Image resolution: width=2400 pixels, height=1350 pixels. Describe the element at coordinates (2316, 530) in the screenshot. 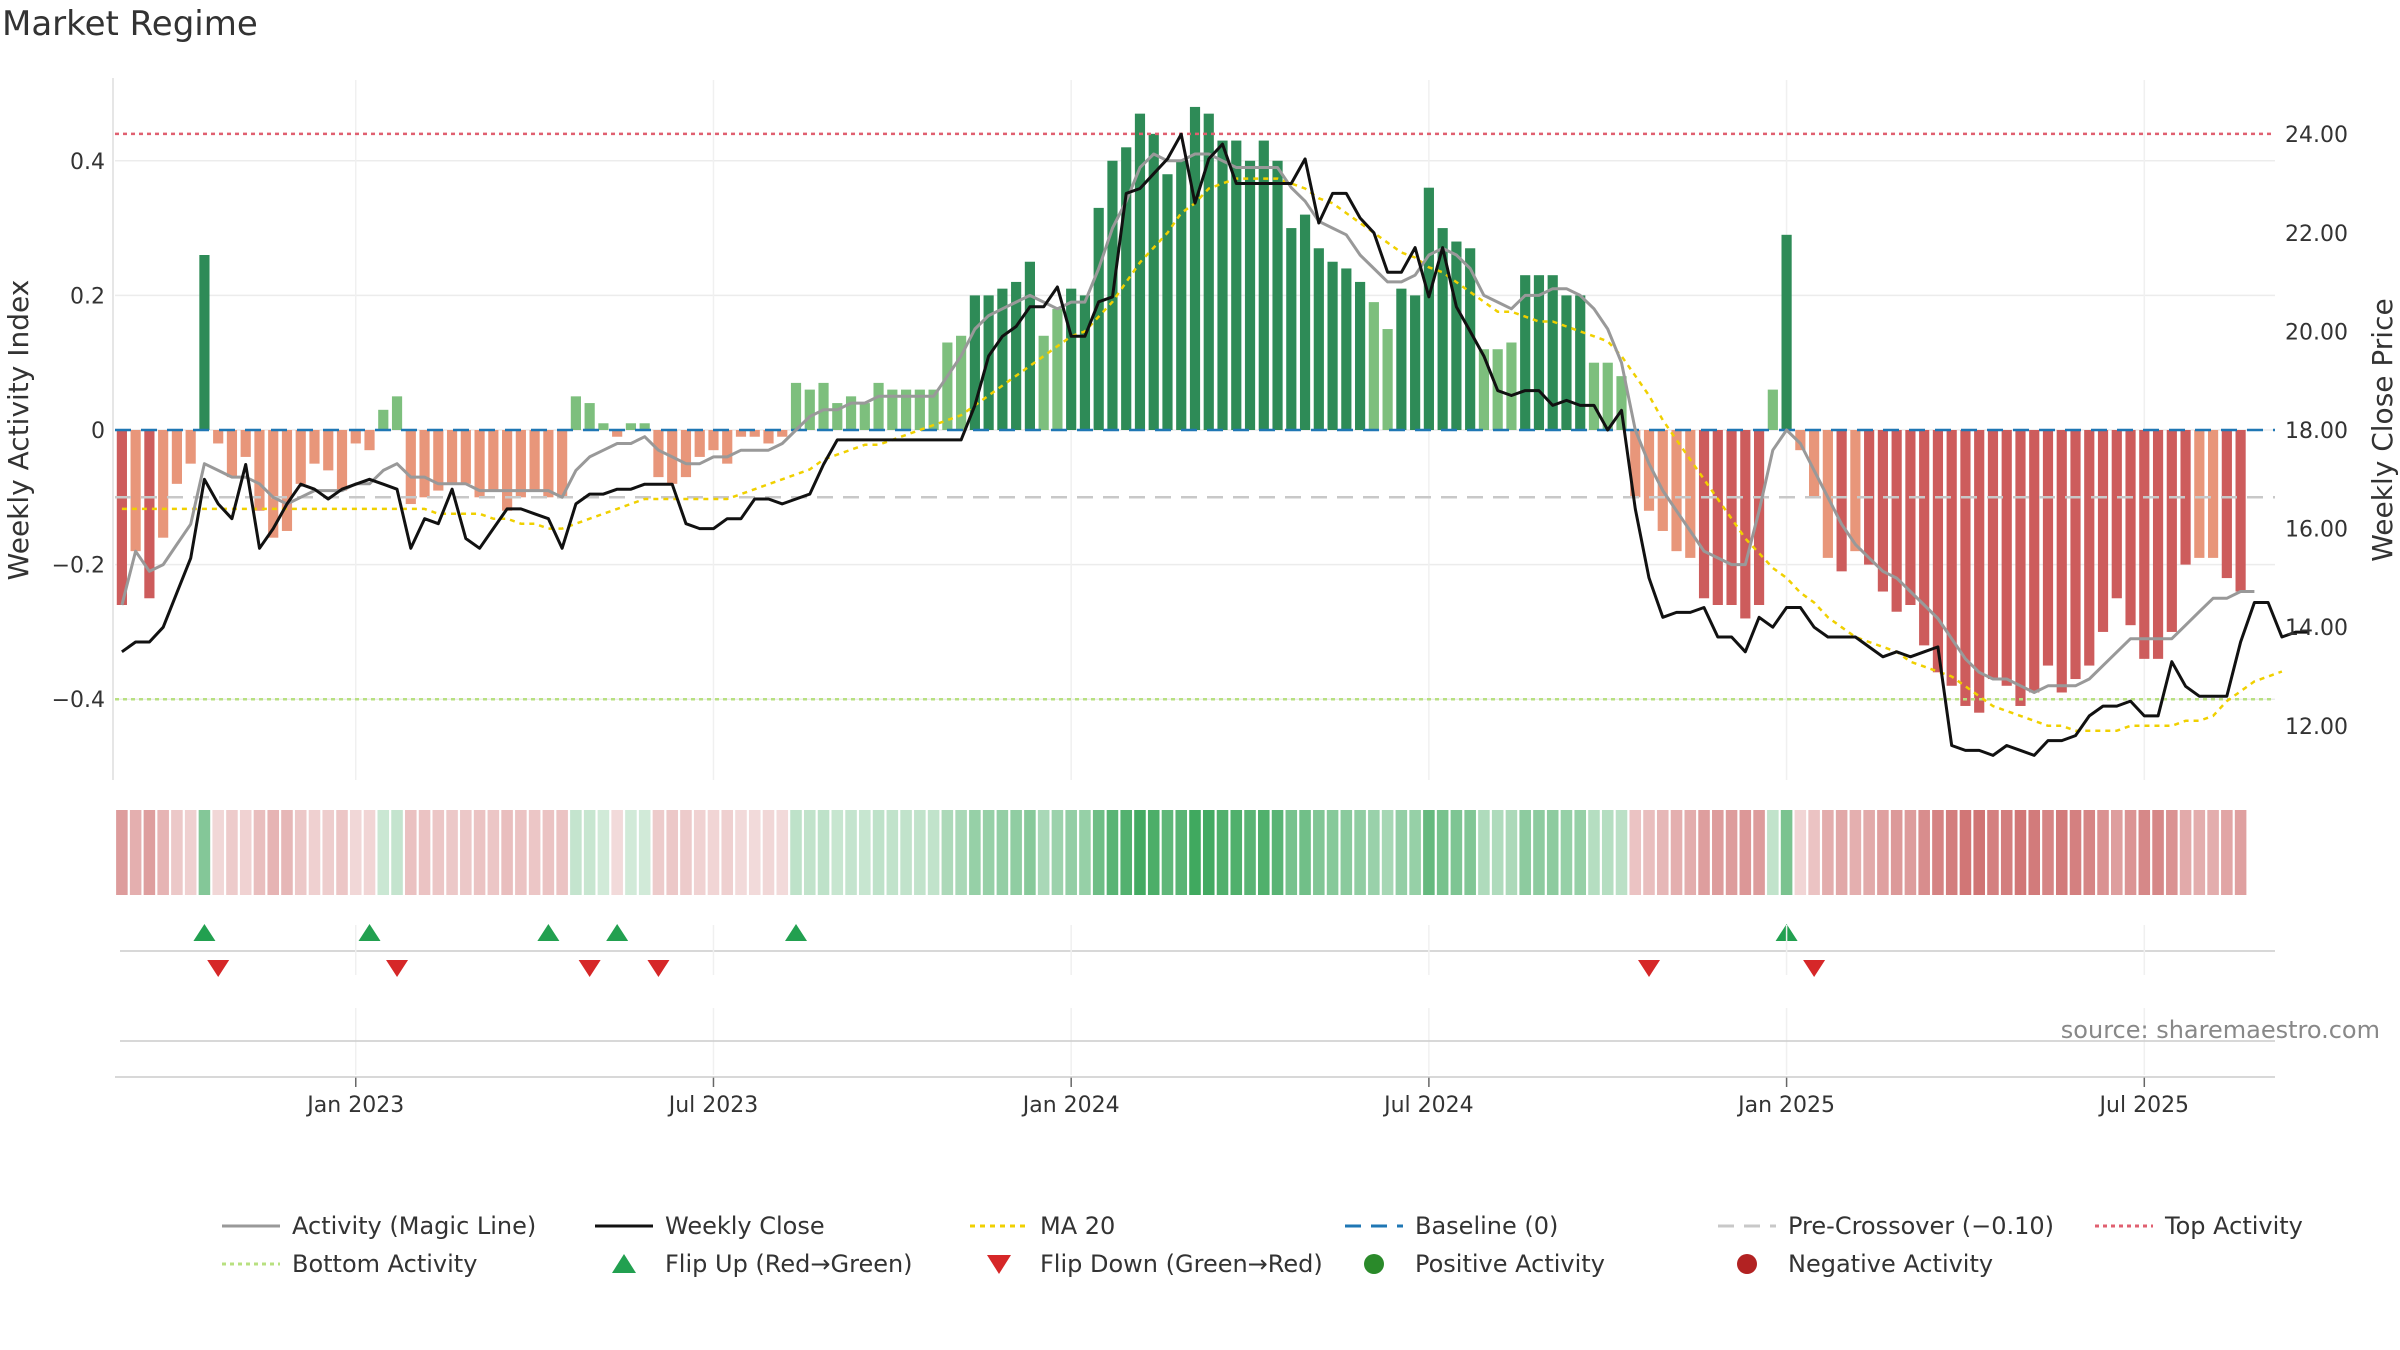

I see `right-tick-label: 16.00` at that location.